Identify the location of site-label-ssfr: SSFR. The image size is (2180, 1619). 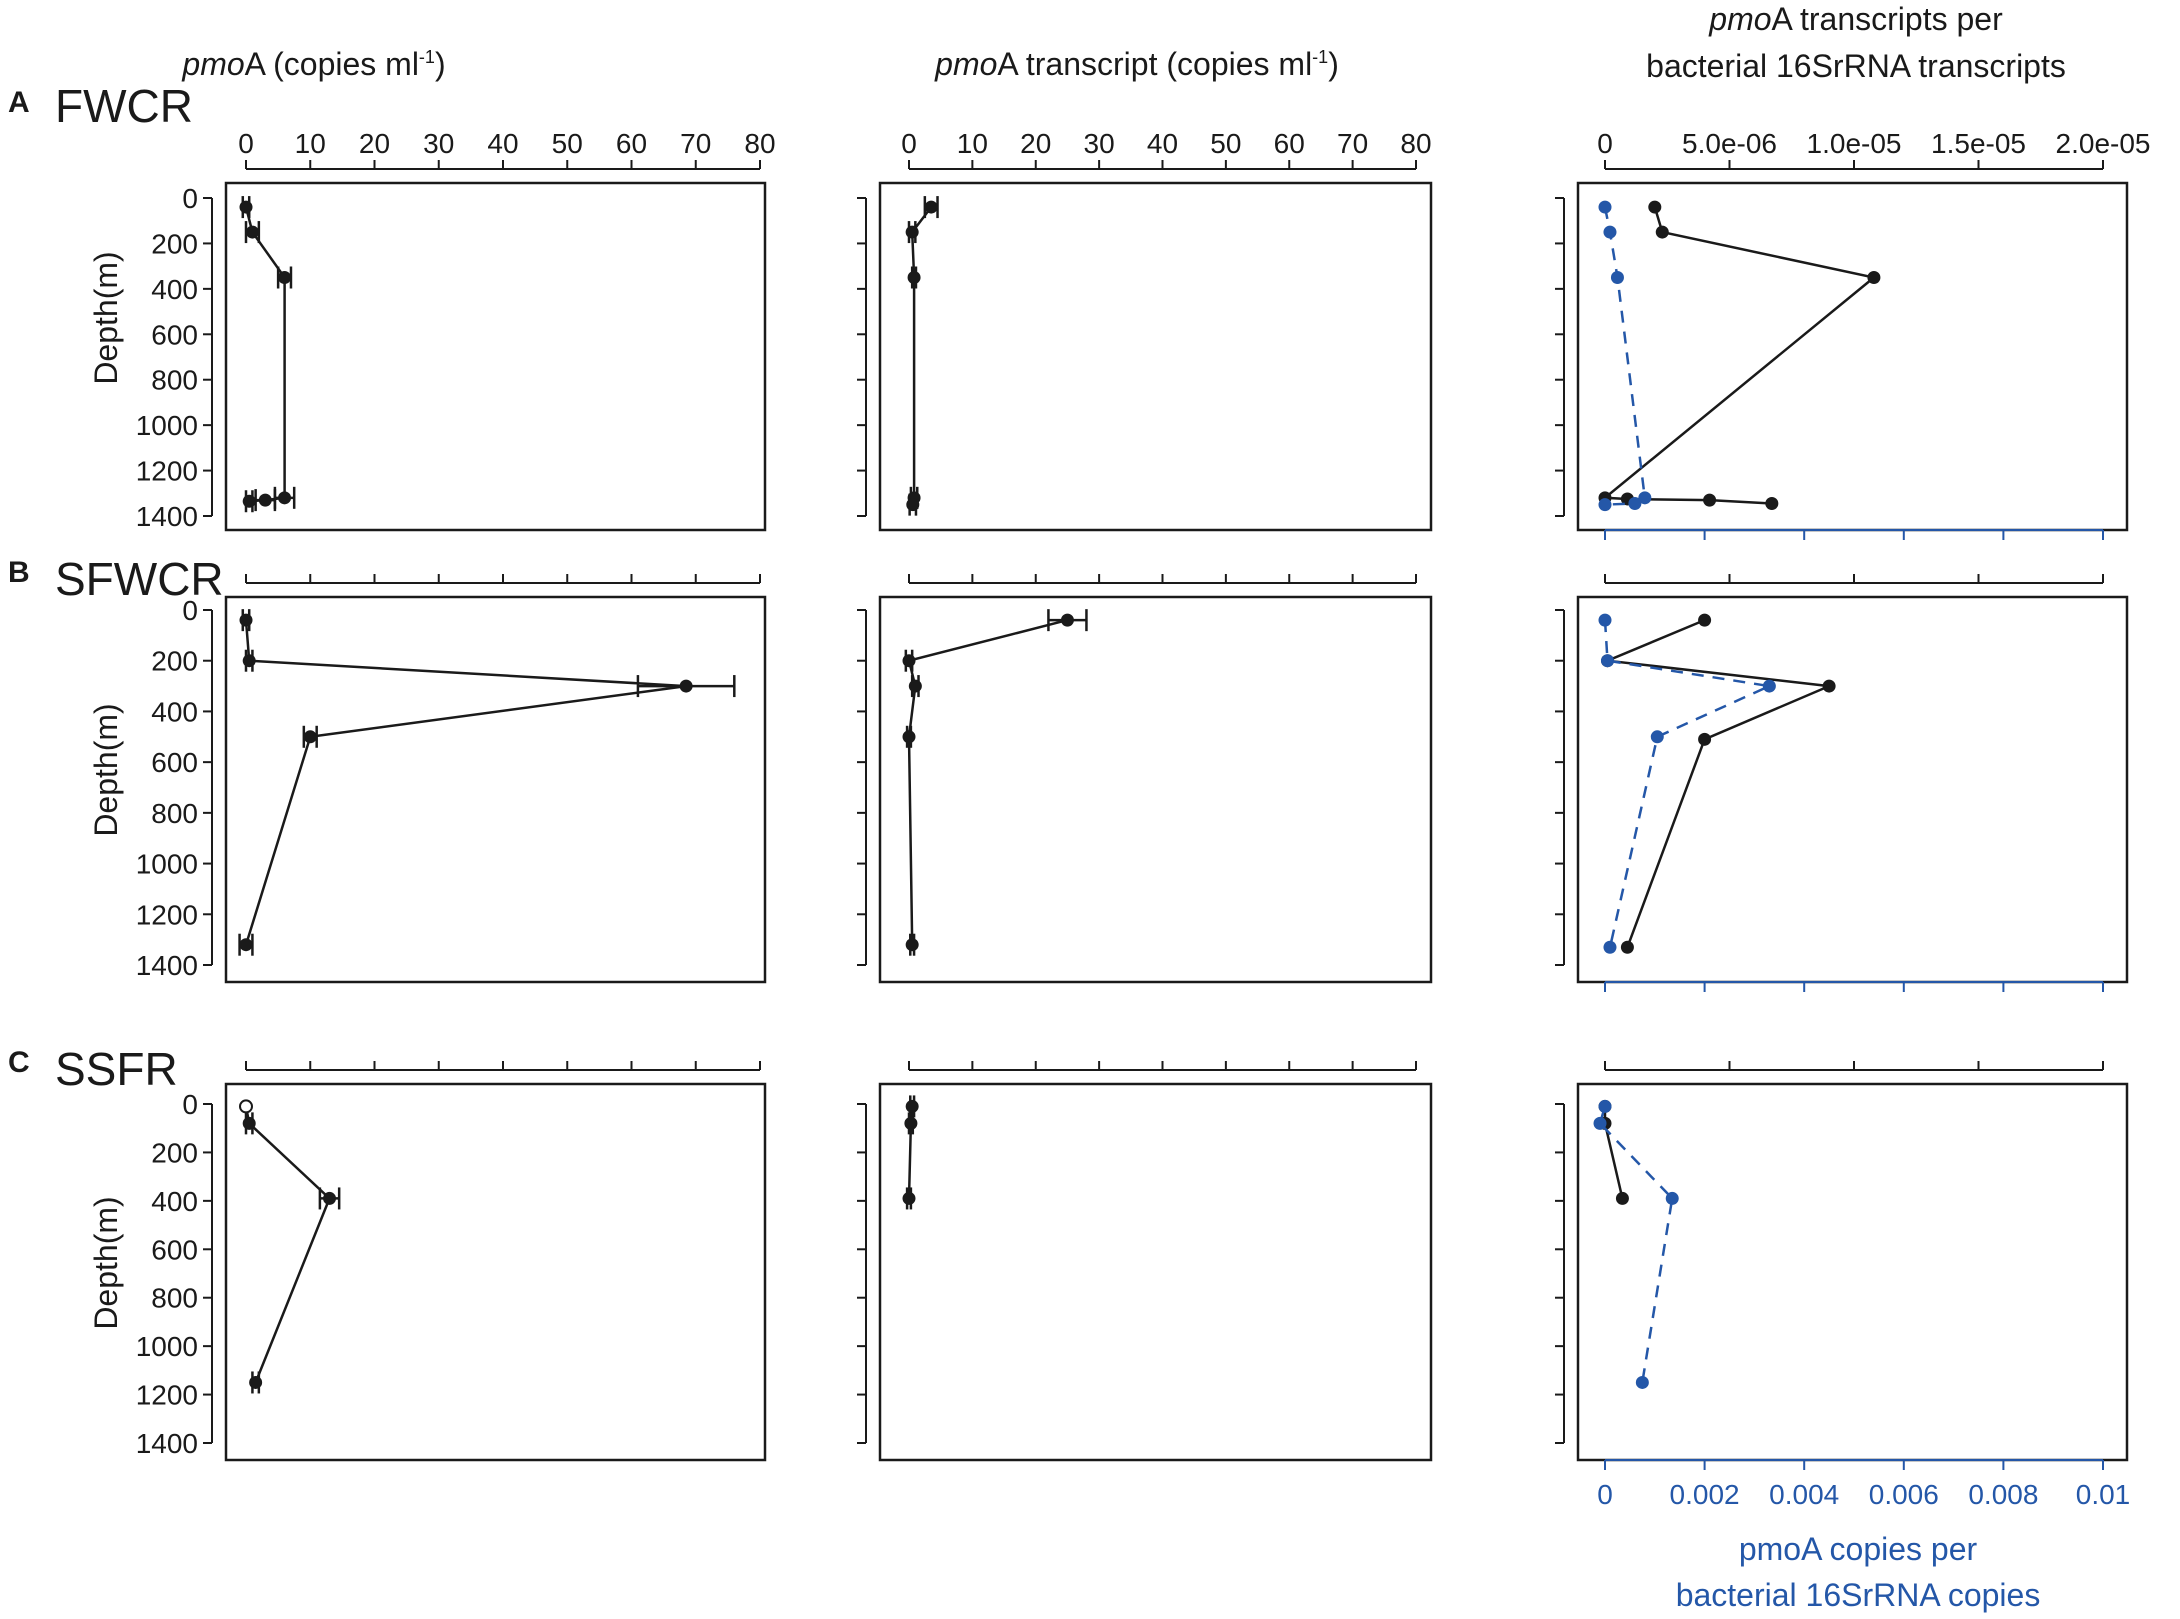
(116, 1069).